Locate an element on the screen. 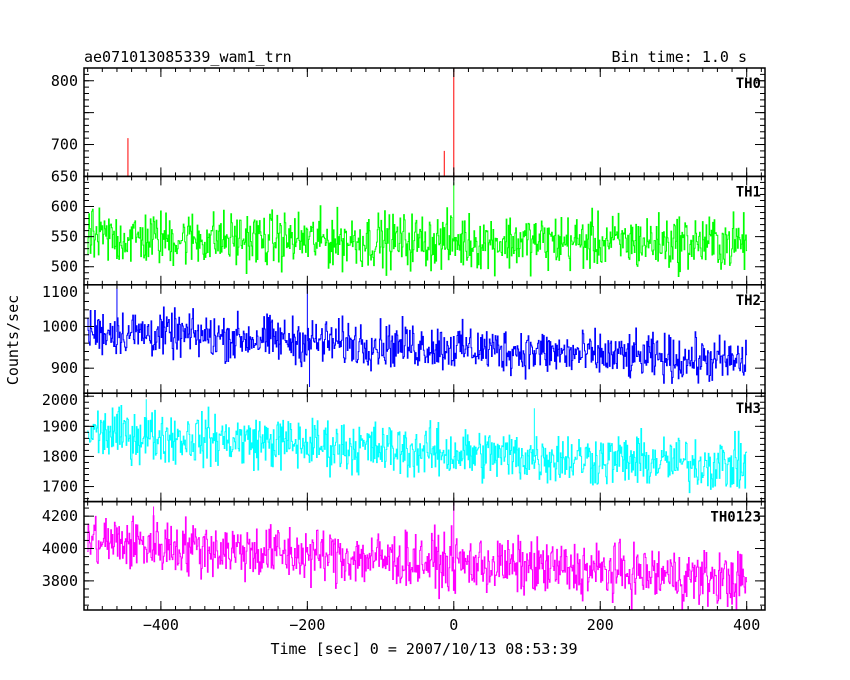 The height and width of the screenshot is (680, 850). x-tick-label: 0 is located at coordinates (453, 625).